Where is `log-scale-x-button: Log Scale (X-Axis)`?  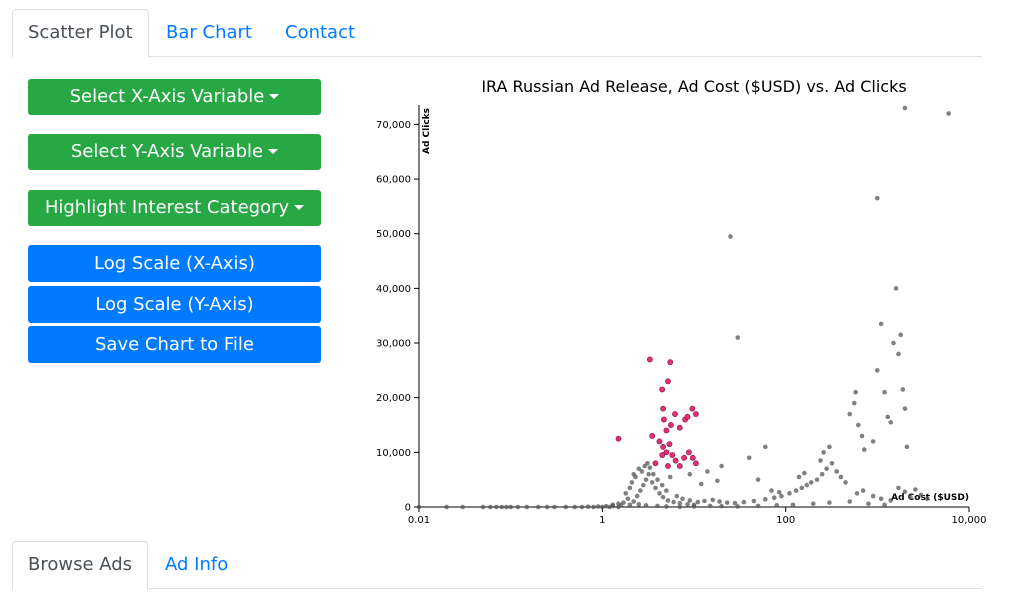 log-scale-x-button: Log Scale (X-Axis) is located at coordinates (174, 263).